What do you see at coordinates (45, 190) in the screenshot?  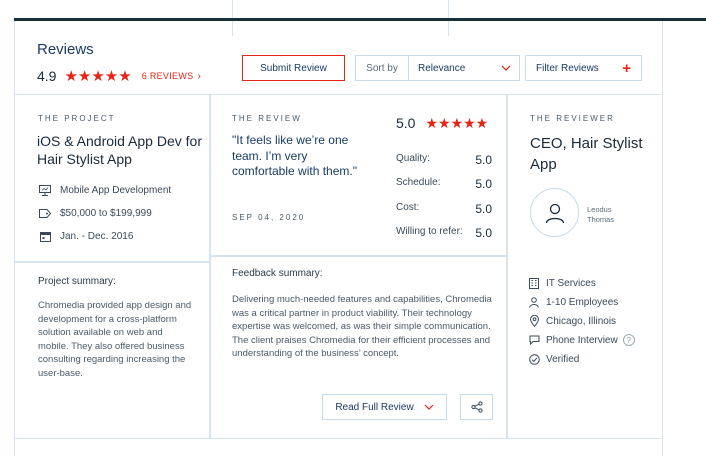 I see `monitor-icon` at bounding box center [45, 190].